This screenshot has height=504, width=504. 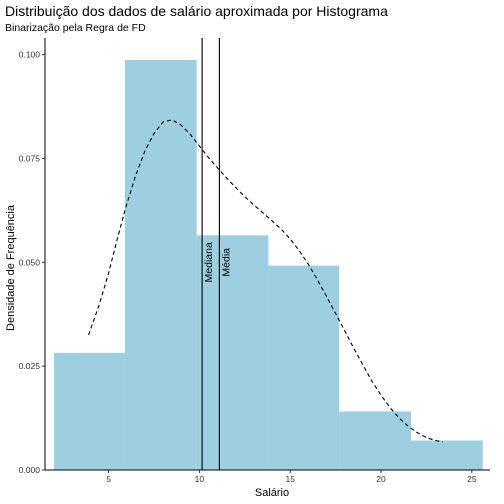 What do you see at coordinates (30, 262) in the screenshot?
I see `y-tick-label: 0.050` at bounding box center [30, 262].